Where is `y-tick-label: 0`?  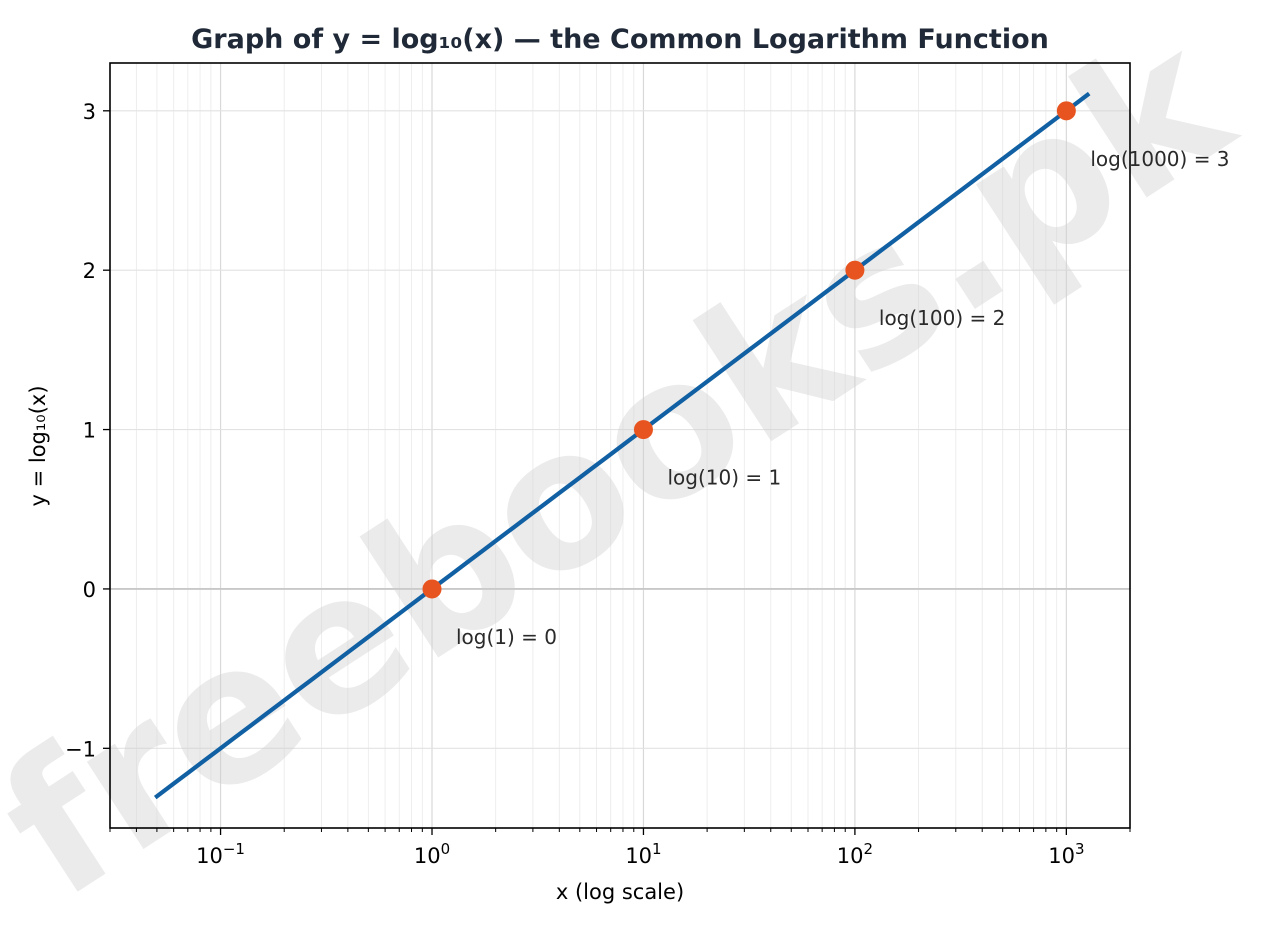 y-tick-label: 0 is located at coordinates (89, 590).